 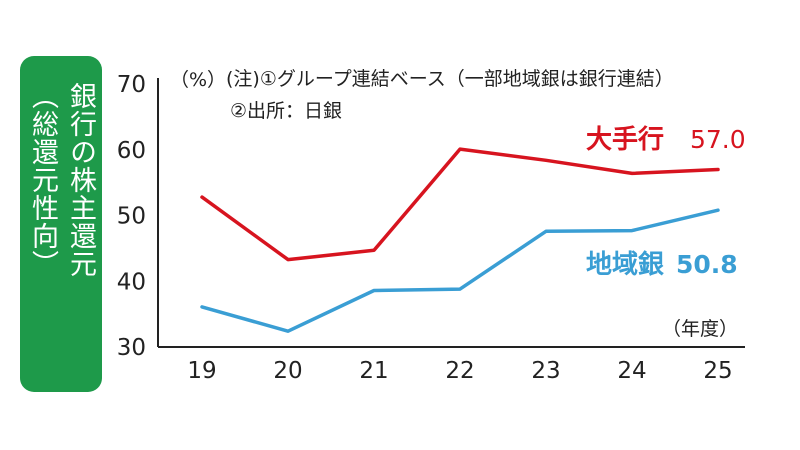 I want to click on y-axis-unit-label: （%）, so click(x=198, y=80).